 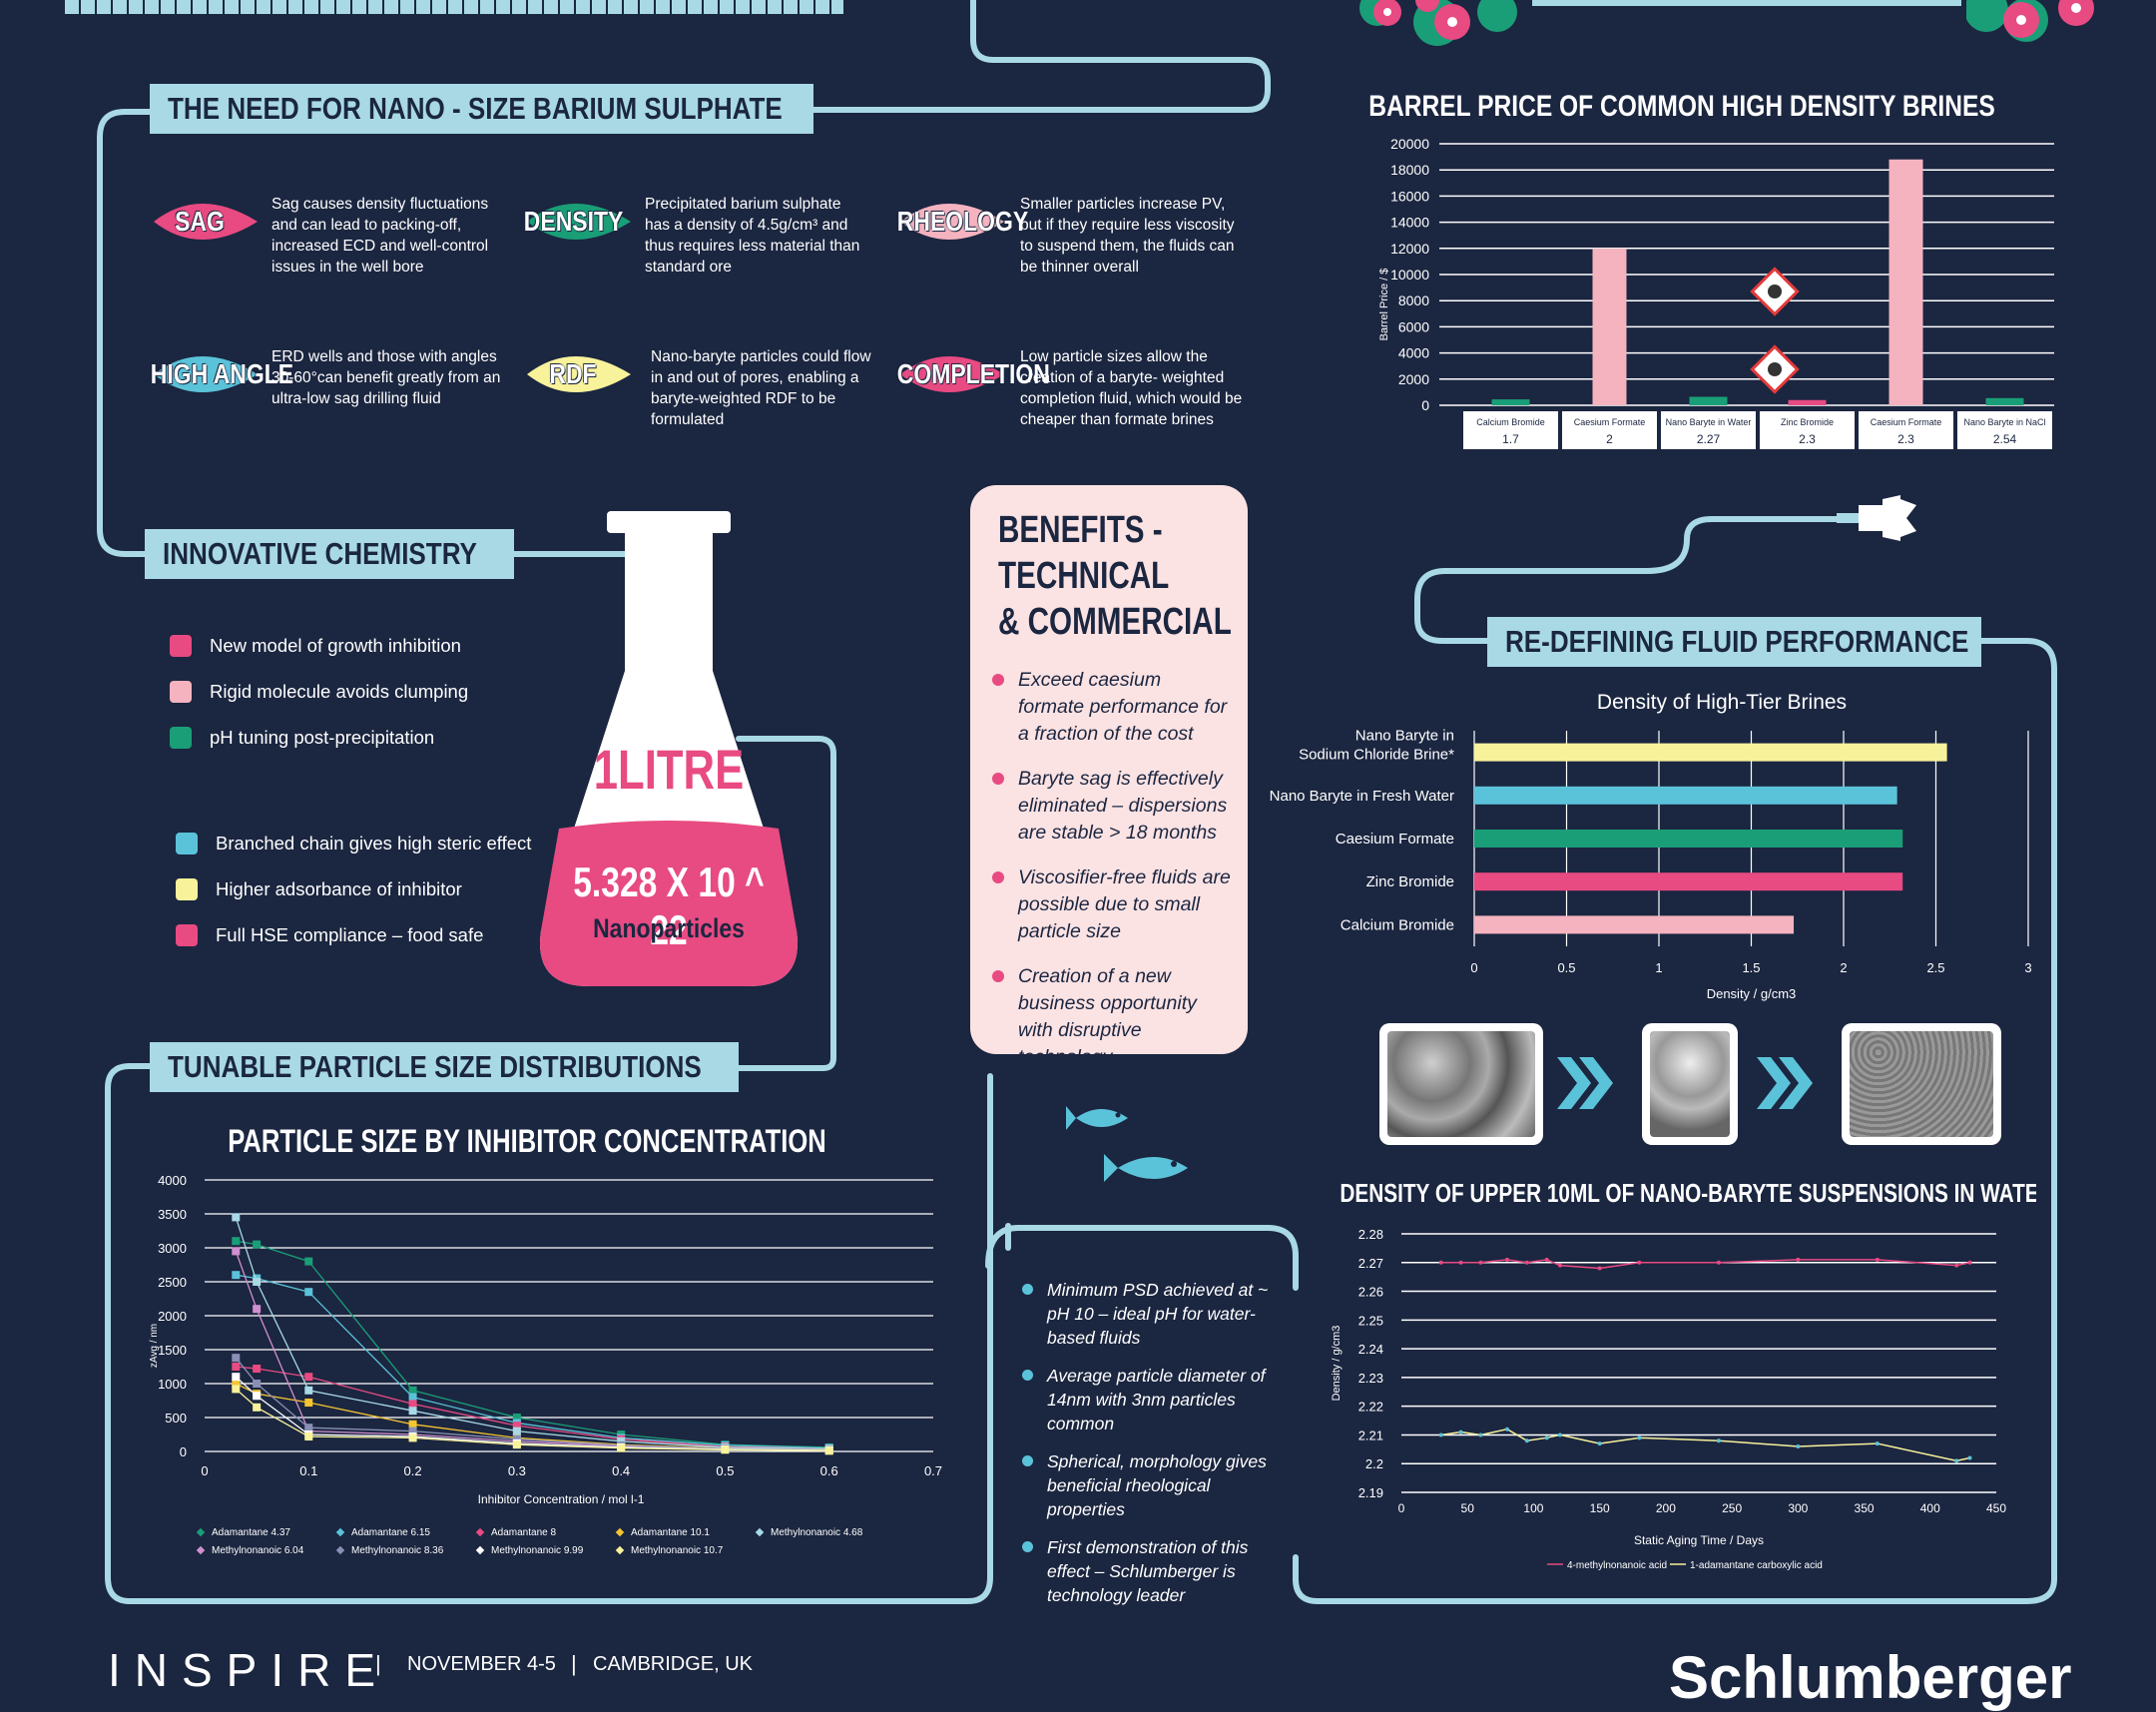 What do you see at coordinates (1409, 223) in the screenshot?
I see `y-tick-label: 14000` at bounding box center [1409, 223].